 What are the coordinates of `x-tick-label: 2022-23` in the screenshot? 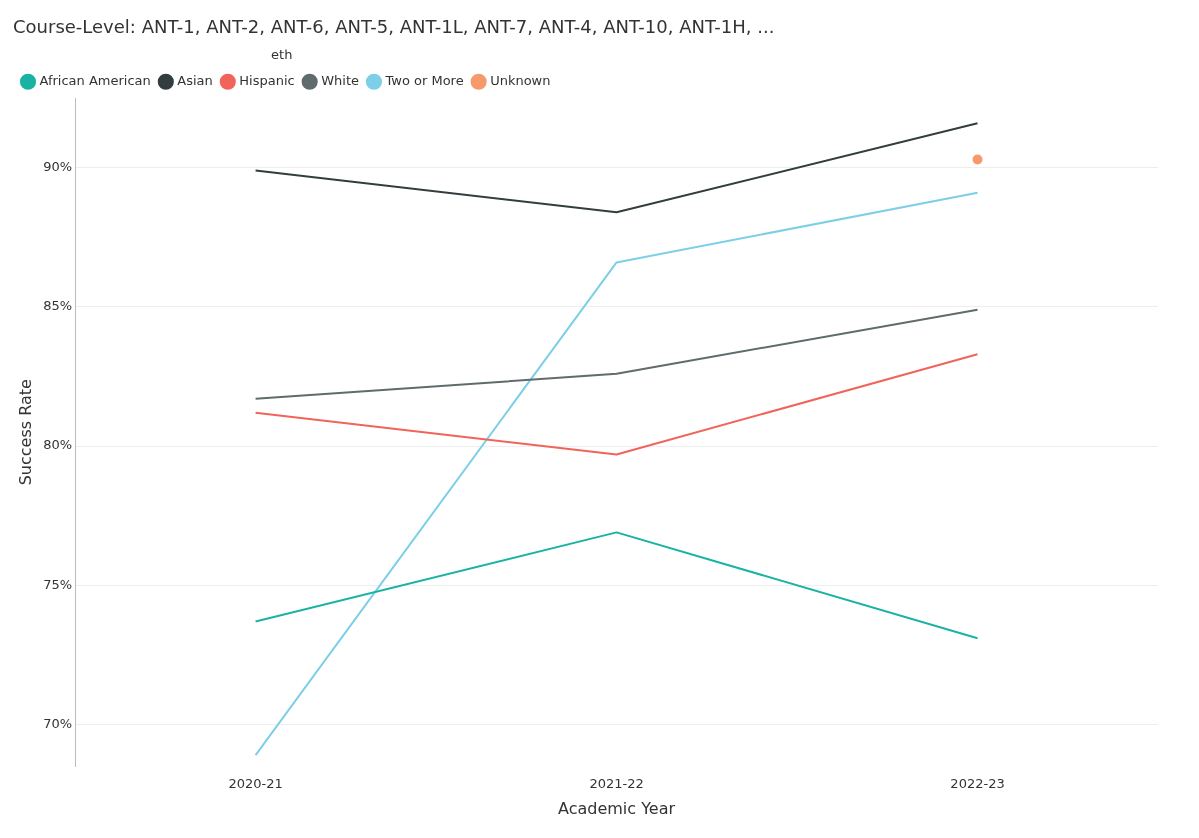 It's located at (977, 784).